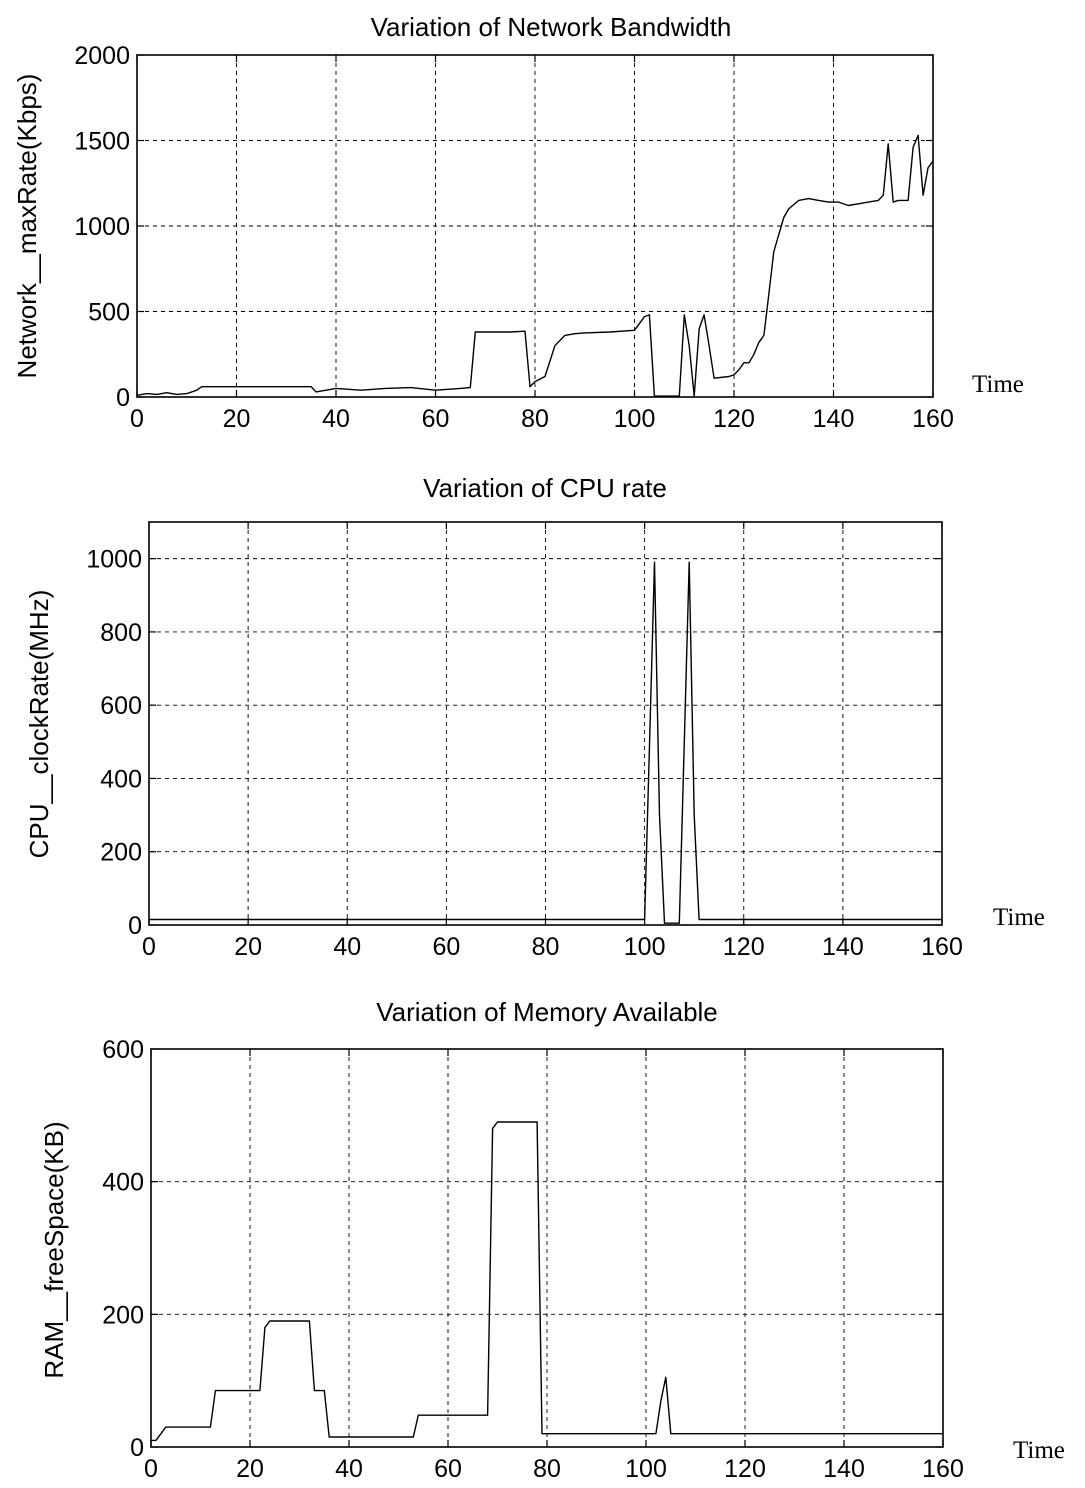 The image size is (1085, 1488). I want to click on y-axis-label: CPU__clockRate(MHz), so click(39, 724).